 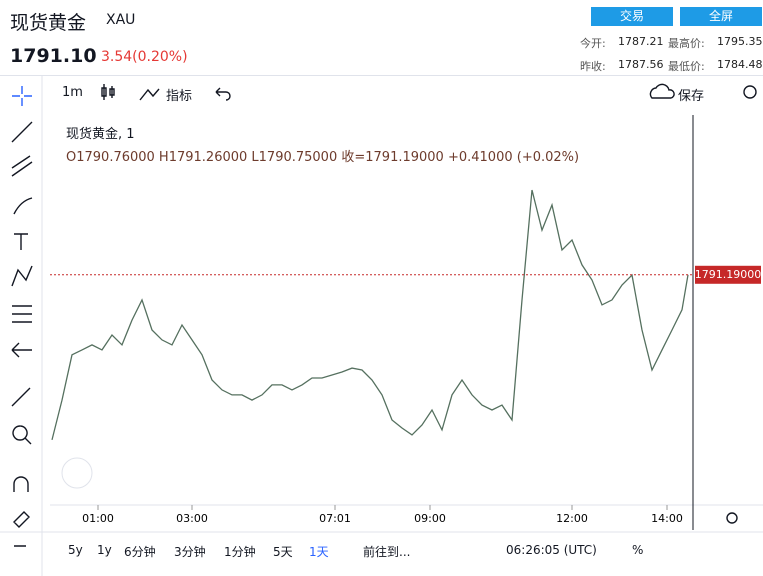 What do you see at coordinates (100, 134) in the screenshot?
I see `legend-name: 现货黄金, 1` at bounding box center [100, 134].